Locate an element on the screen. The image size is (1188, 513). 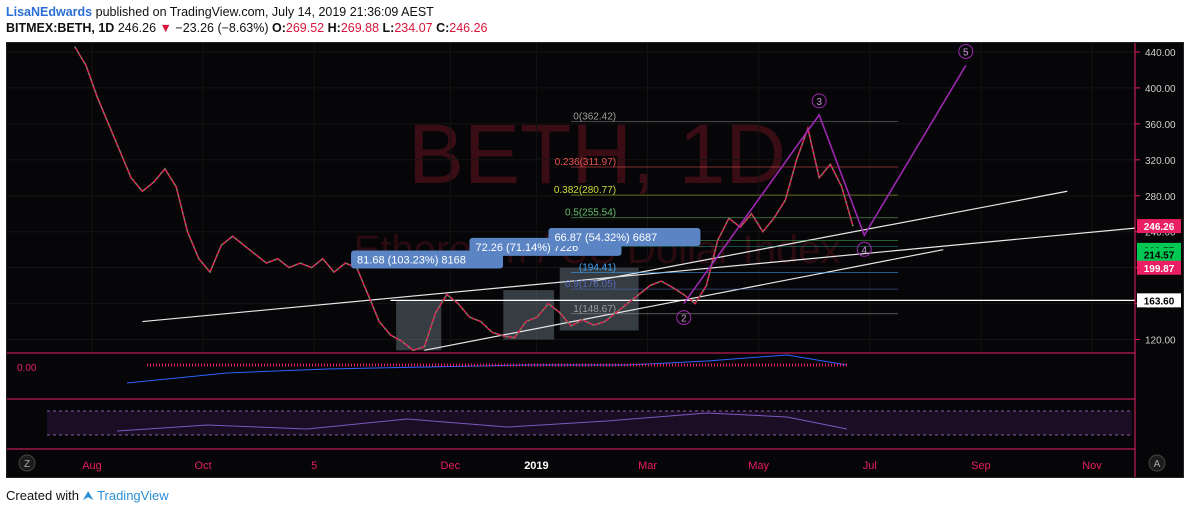
measure-label: 81.68 (103.23%) 8168 is located at coordinates (411, 260).